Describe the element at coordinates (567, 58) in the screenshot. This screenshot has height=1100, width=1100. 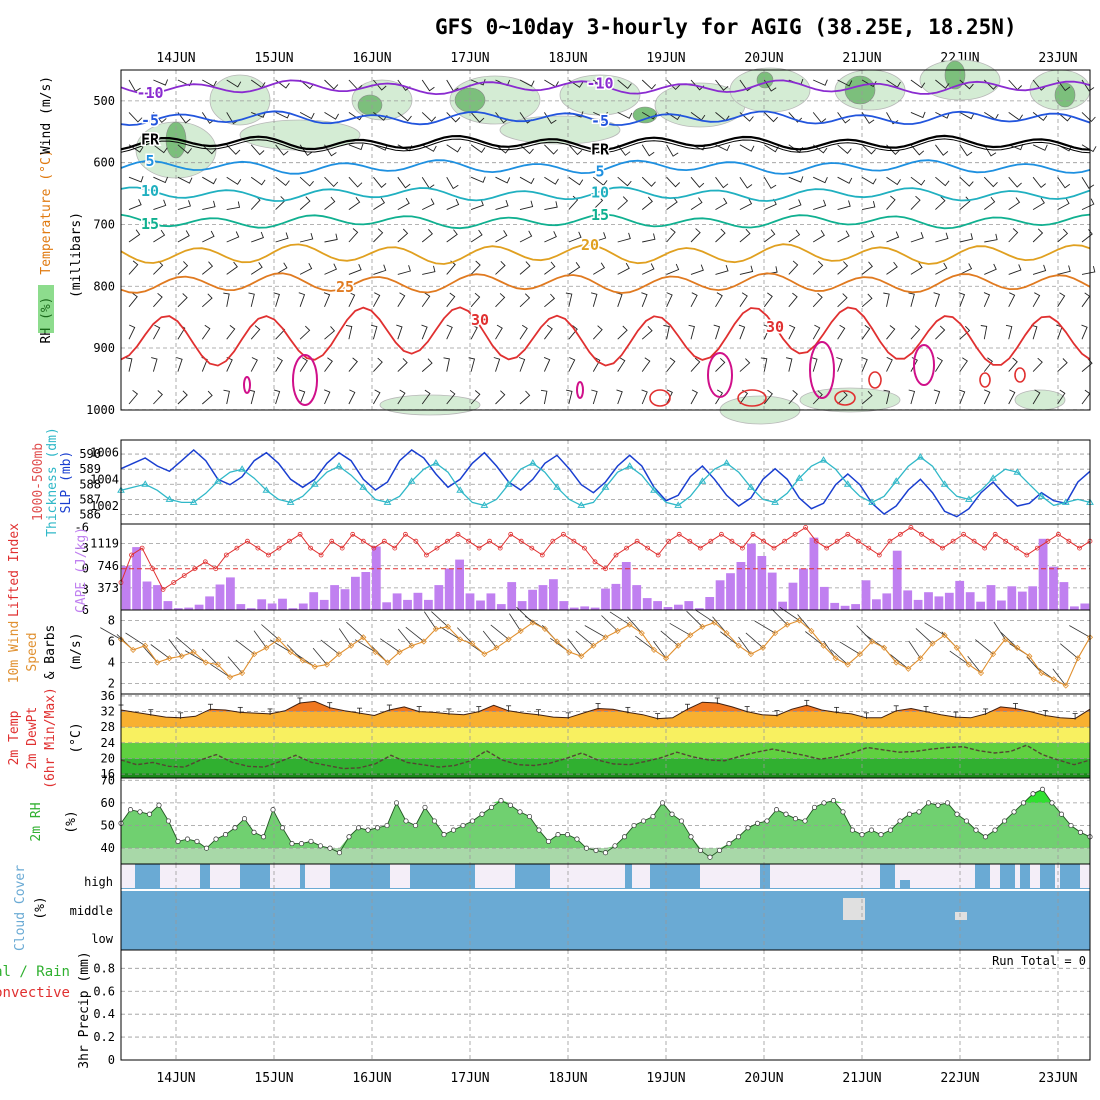
I see `date-label-top-4: 18JUN` at that location.